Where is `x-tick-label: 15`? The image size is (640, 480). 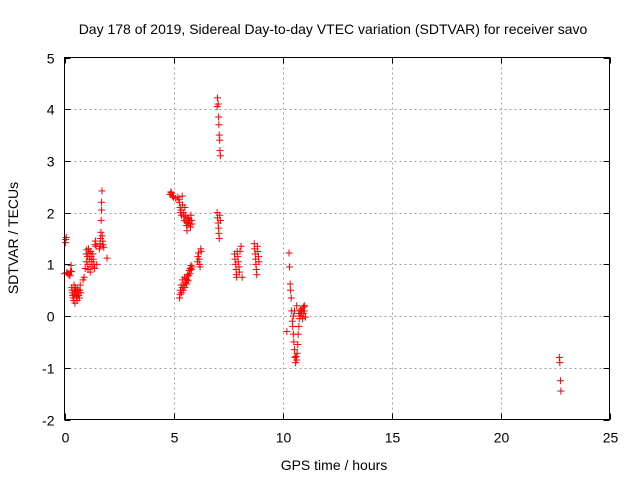
x-tick-label: 15 is located at coordinates (393, 438).